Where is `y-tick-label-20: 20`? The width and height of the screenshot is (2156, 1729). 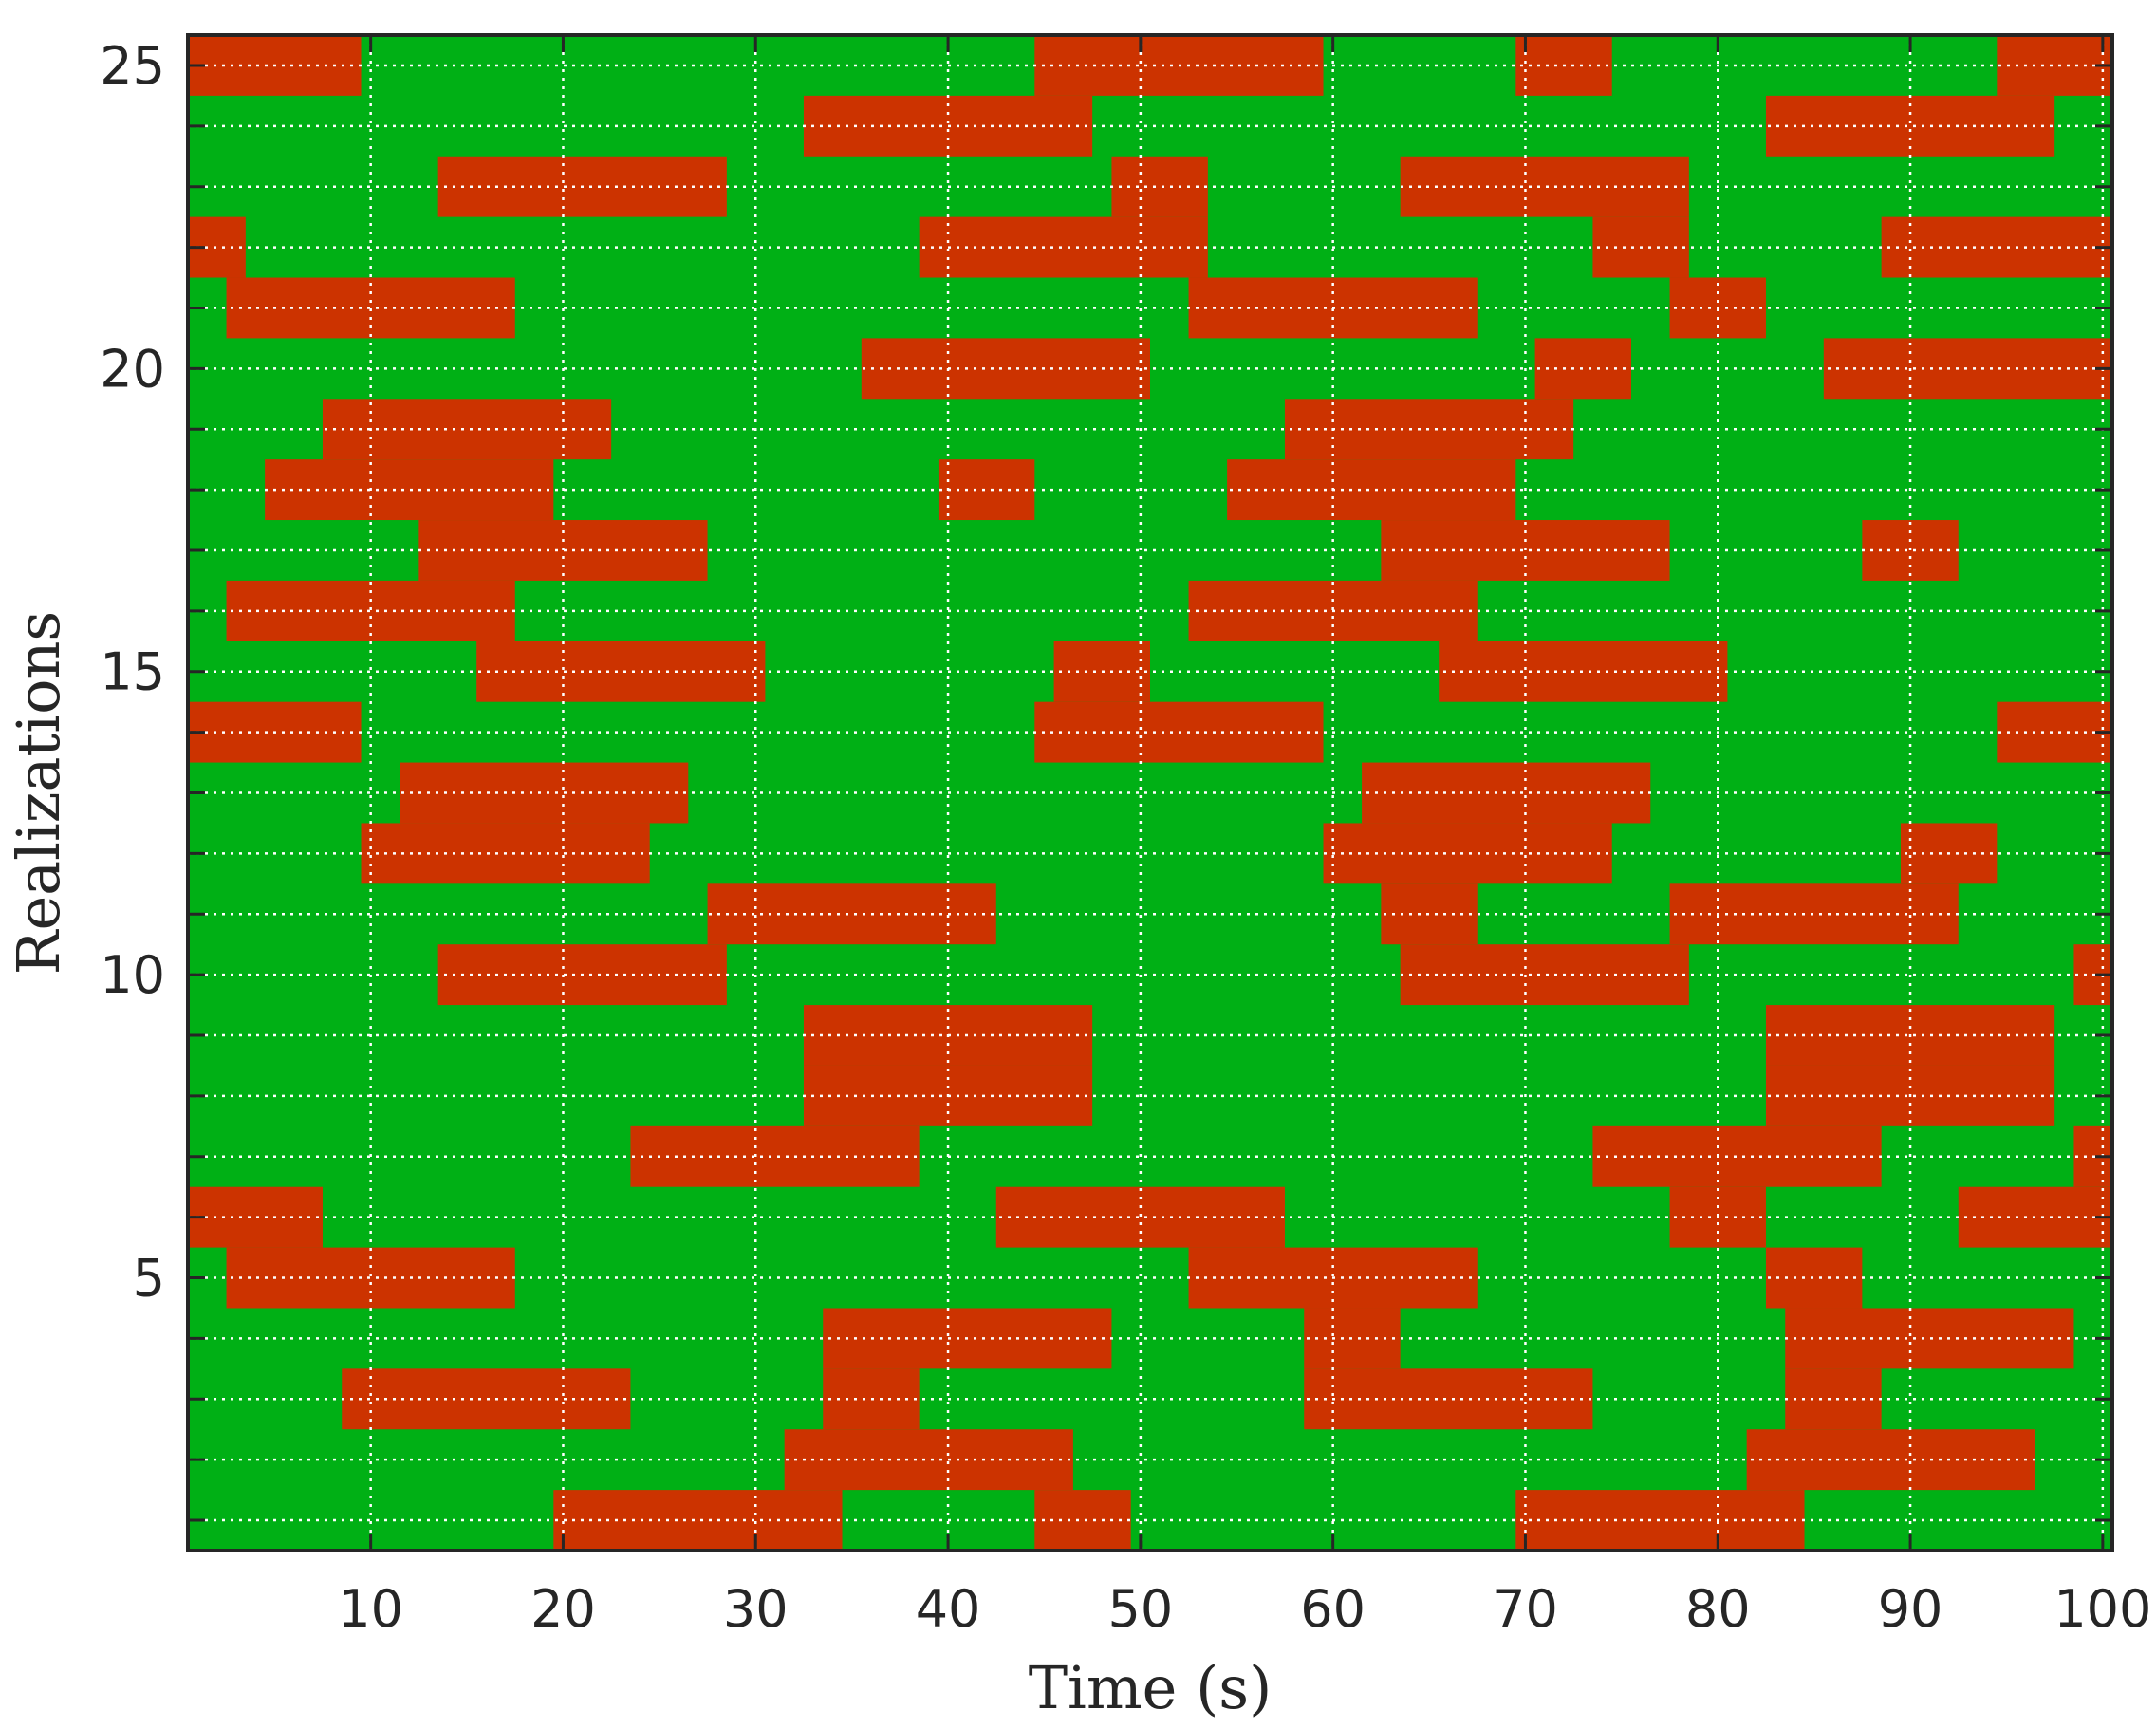 y-tick-label-20: 20 is located at coordinates (132, 369).